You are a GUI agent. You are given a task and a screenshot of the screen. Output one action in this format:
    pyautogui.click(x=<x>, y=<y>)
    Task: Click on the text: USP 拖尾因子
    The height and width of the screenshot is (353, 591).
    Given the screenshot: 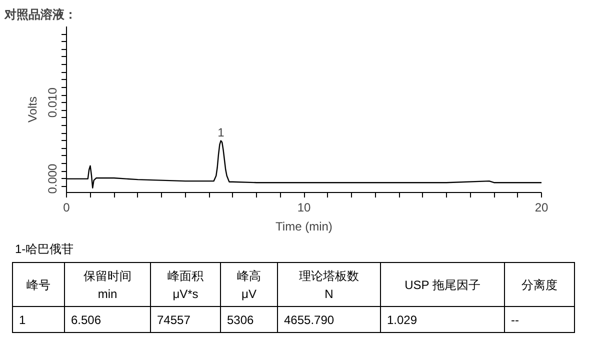 What is the action you would take?
    pyautogui.click(x=442, y=284)
    